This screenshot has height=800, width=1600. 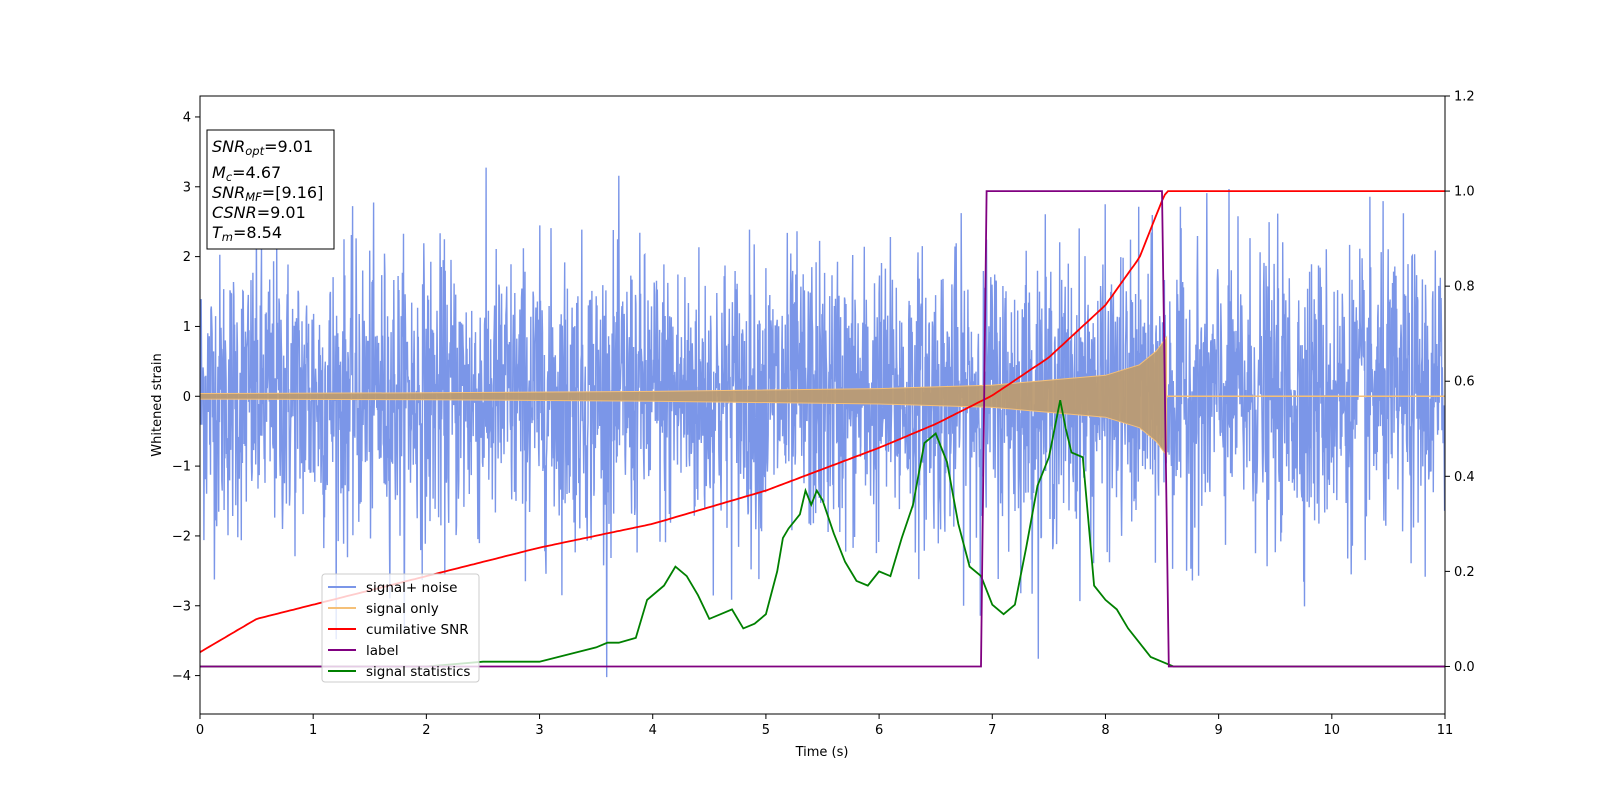 I want to click on y-tick-label: −3, so click(x=181, y=606).